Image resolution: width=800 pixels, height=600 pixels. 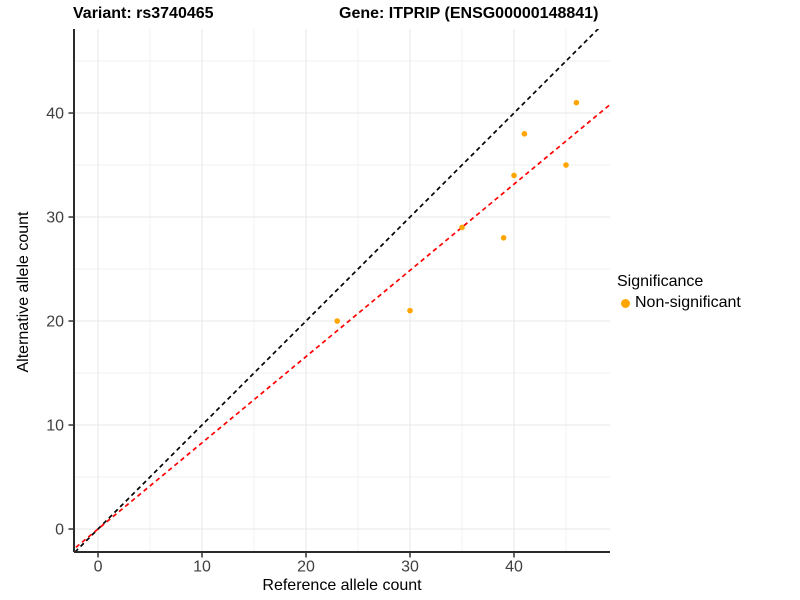 What do you see at coordinates (306, 567) in the screenshot?
I see `x-tick-label: 20` at bounding box center [306, 567].